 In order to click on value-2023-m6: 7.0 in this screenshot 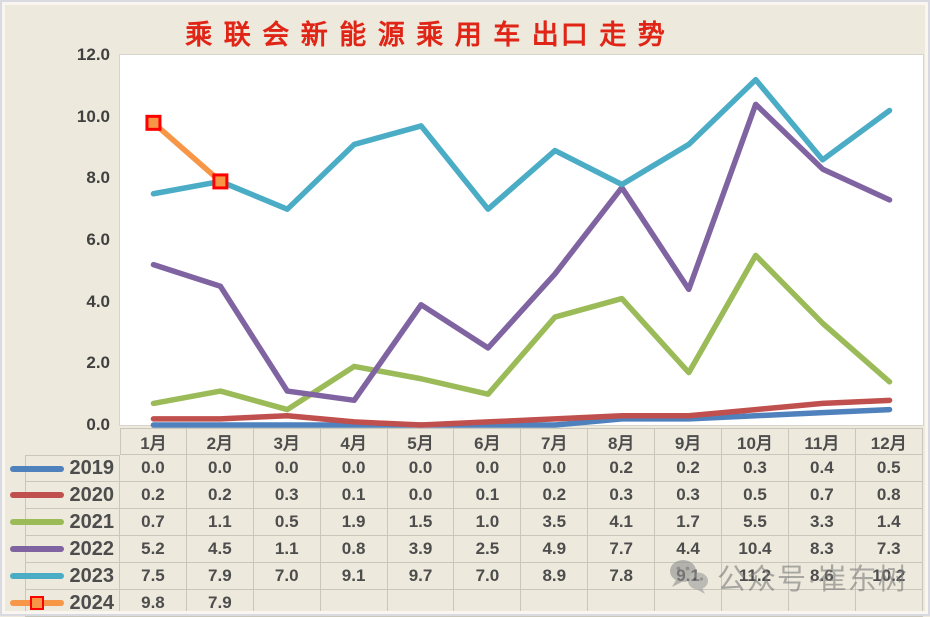, I will do `click(488, 576)`.